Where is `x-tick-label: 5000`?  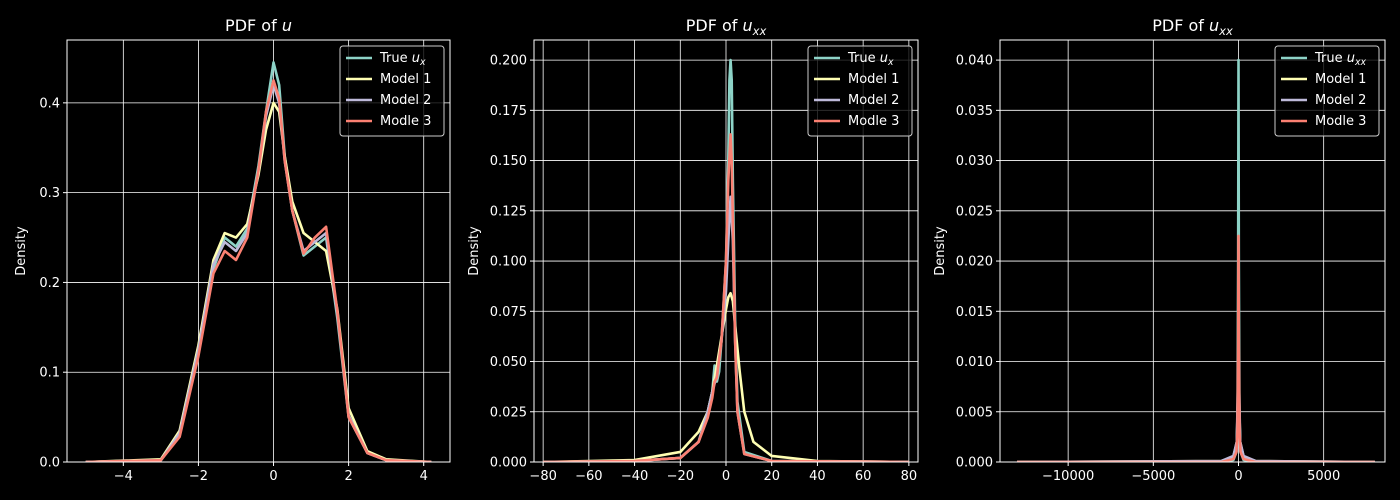 x-tick-label: 5000 is located at coordinates (1323, 476).